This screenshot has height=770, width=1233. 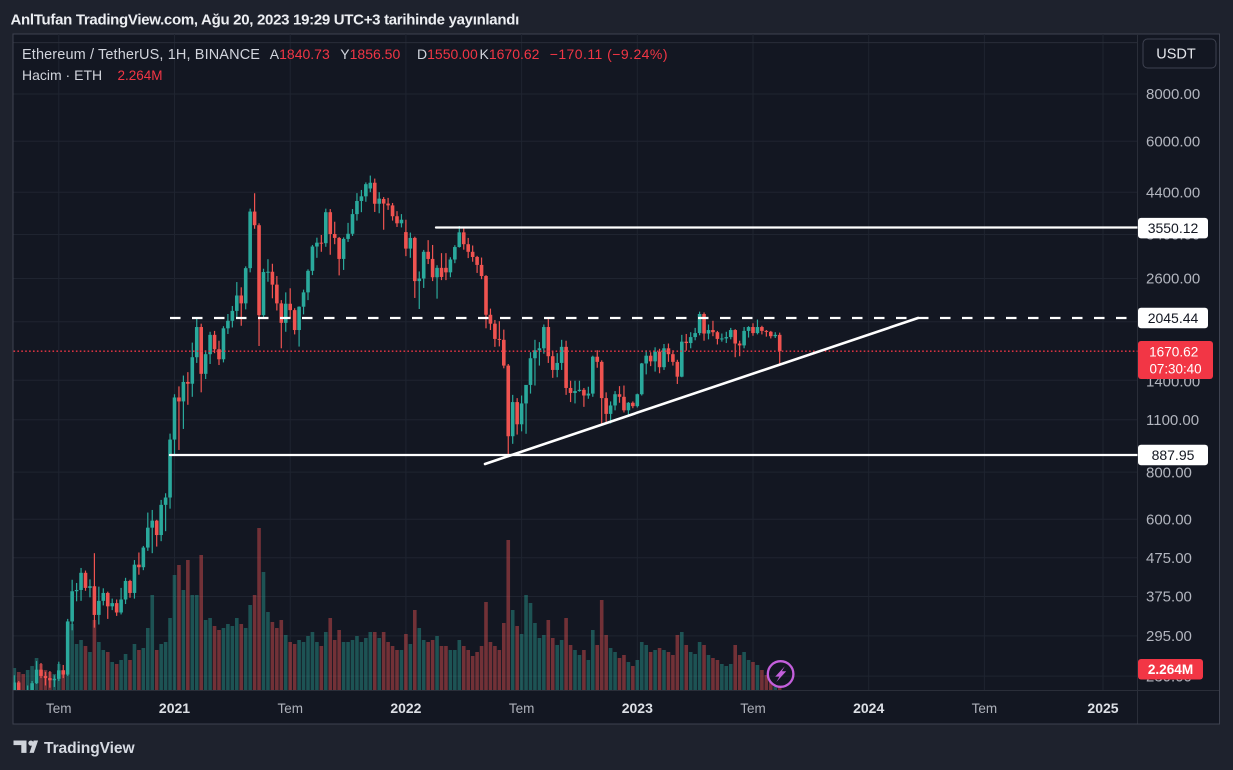 What do you see at coordinates (447, 54) in the screenshot?
I see `svg-text: D1550.00` at bounding box center [447, 54].